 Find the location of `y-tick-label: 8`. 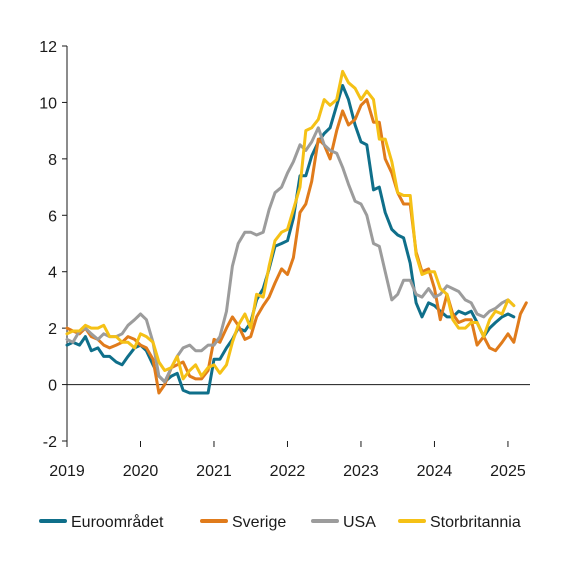

y-tick-label: 8 is located at coordinates (52, 160).